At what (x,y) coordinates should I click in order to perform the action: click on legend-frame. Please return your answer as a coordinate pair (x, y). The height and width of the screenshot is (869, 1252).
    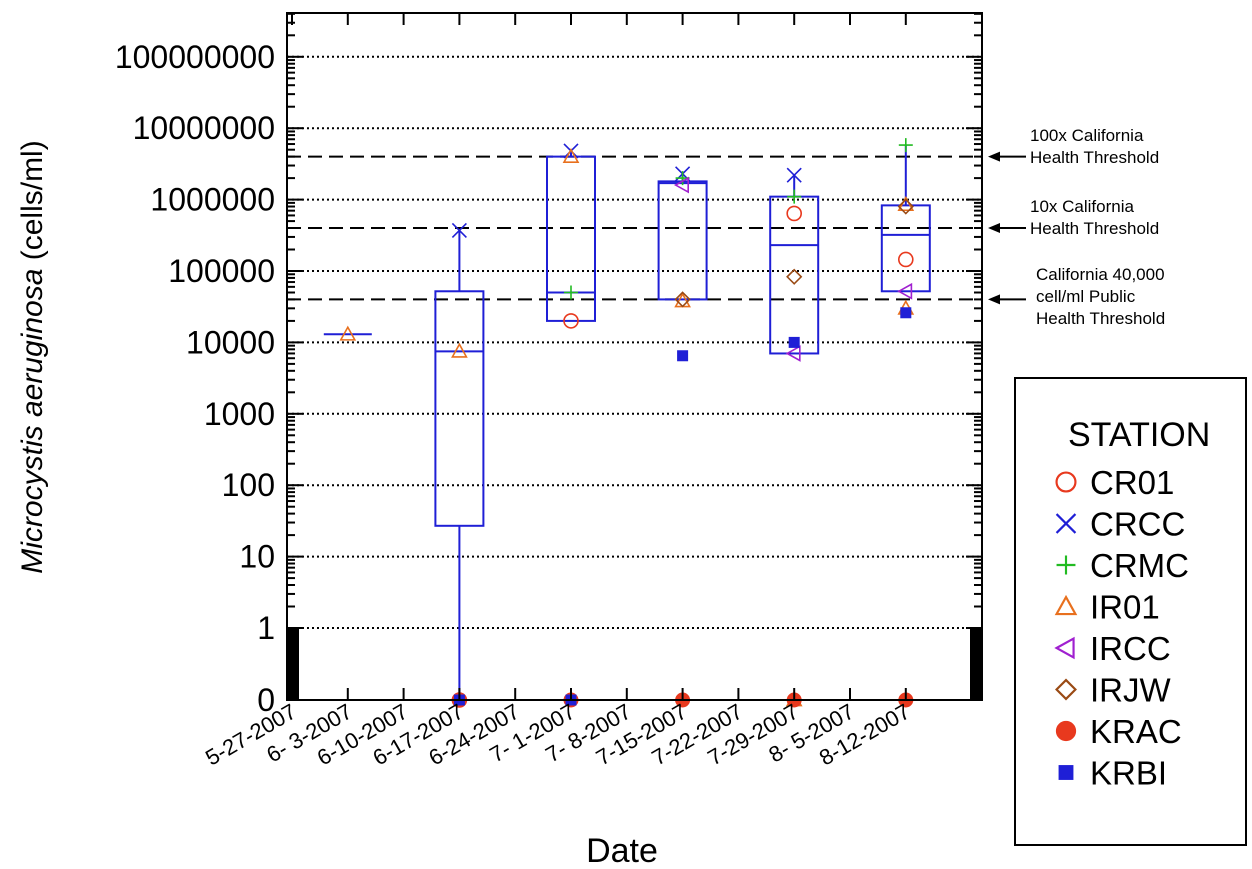
    Looking at the image, I should click on (1130, 611).